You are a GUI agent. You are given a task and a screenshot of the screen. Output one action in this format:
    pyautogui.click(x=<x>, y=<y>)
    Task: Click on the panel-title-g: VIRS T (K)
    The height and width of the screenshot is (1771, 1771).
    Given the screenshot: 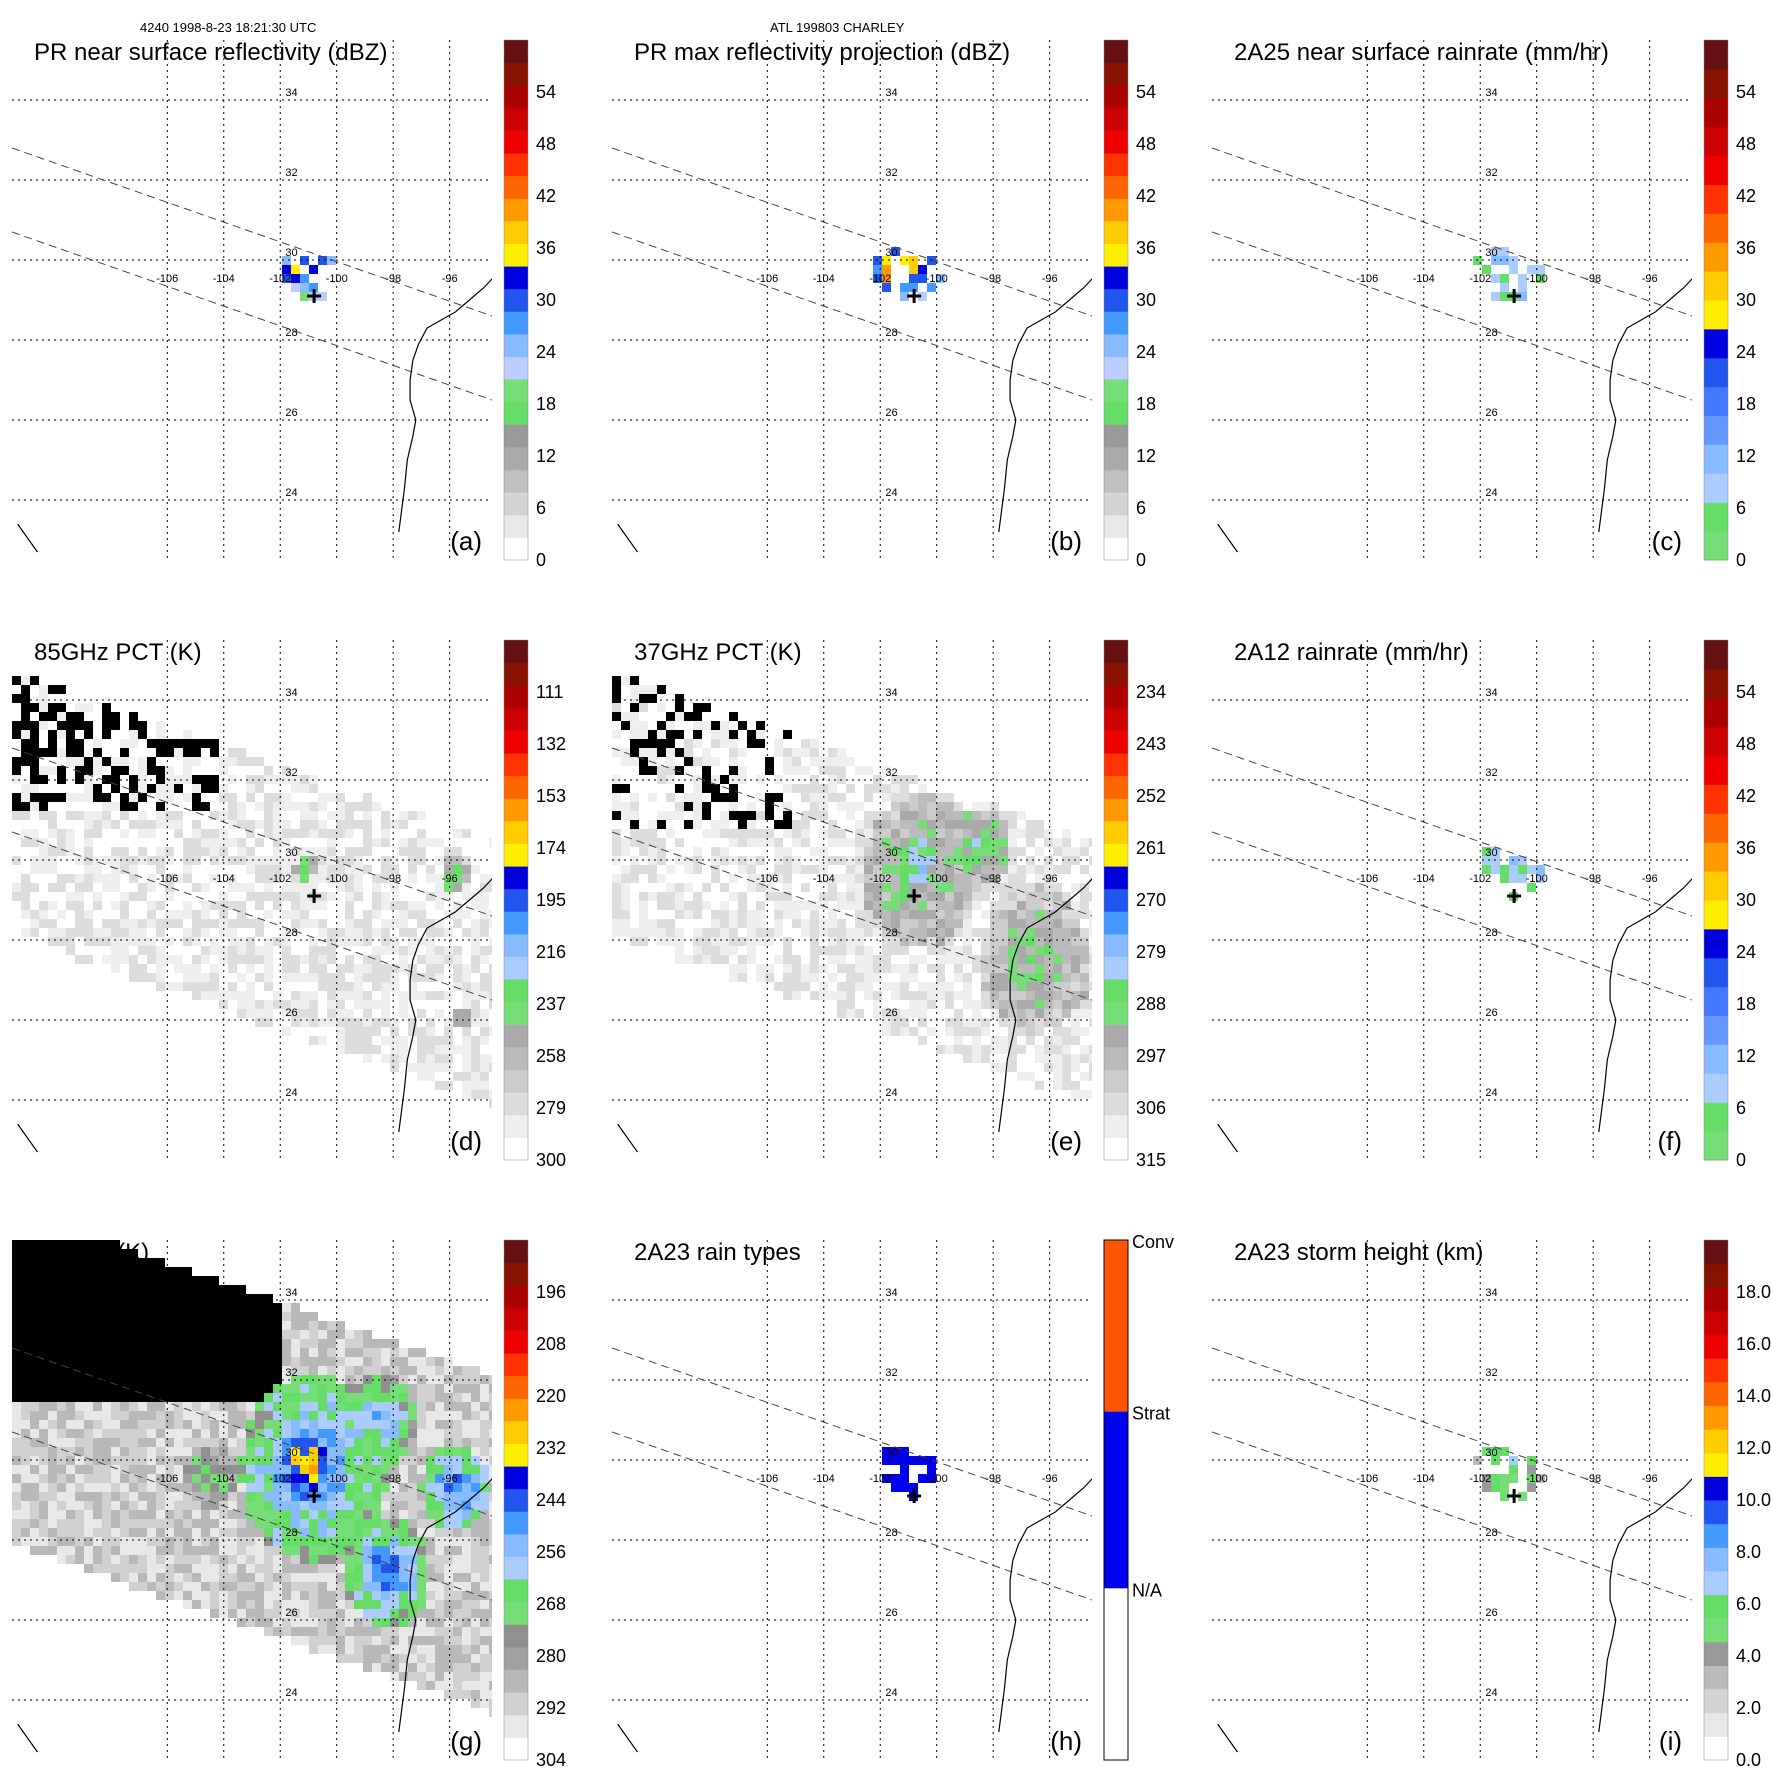 What is the action you would take?
    pyautogui.click(x=91, y=1252)
    